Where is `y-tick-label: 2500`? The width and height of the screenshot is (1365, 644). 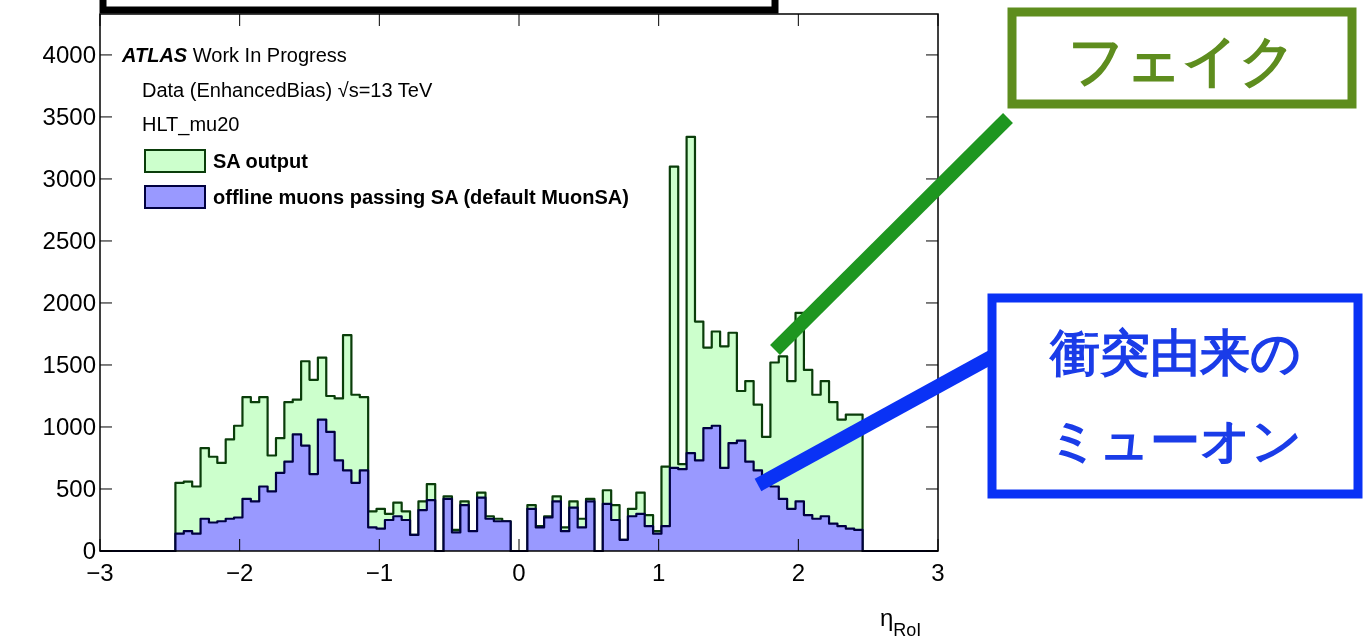
y-tick-label: 2500 is located at coordinates (69, 240).